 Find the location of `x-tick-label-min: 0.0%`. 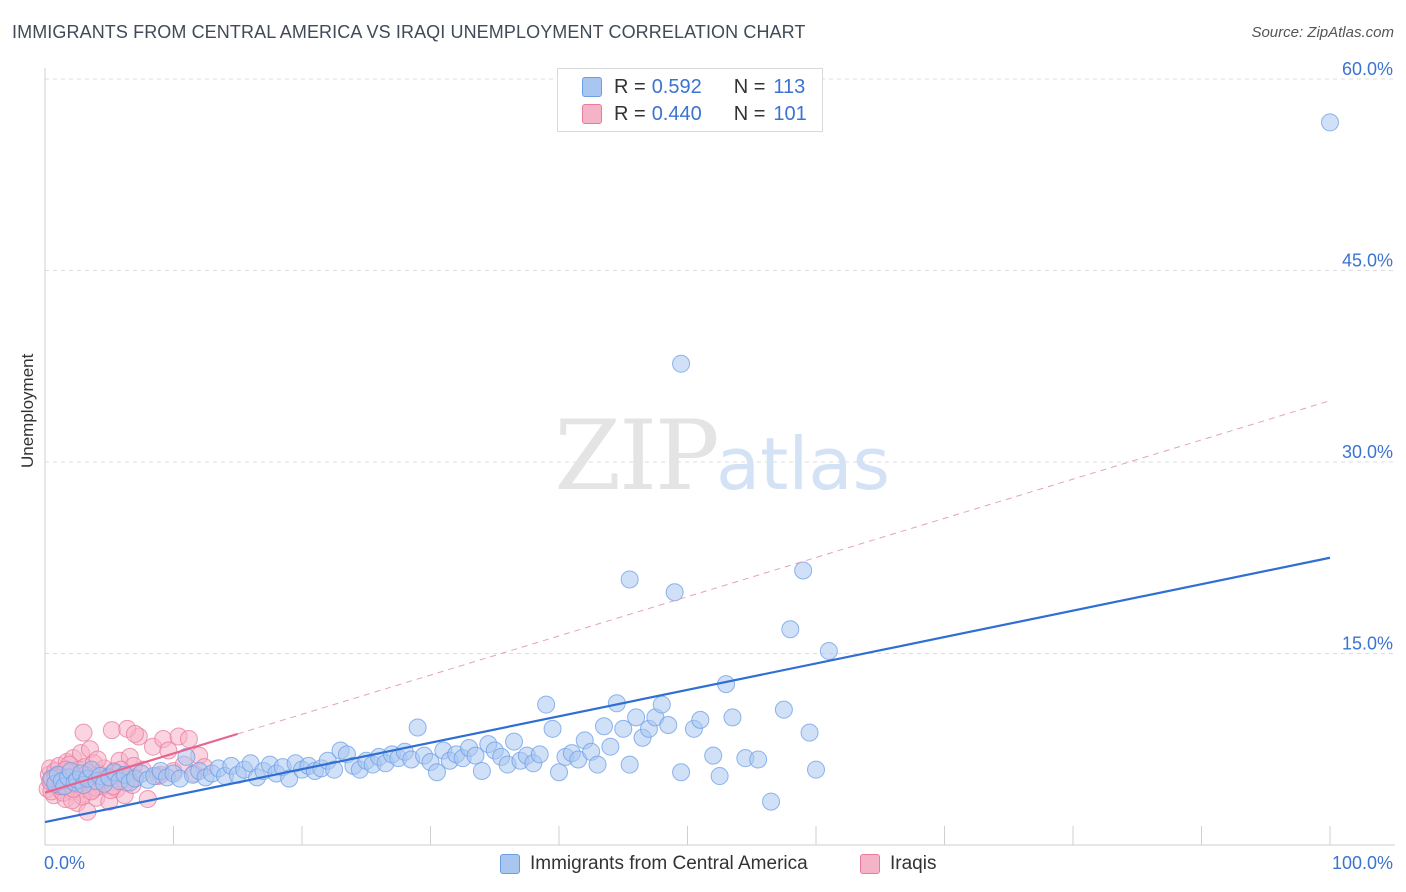

x-tick-label-min: 0.0% is located at coordinates (64, 863).